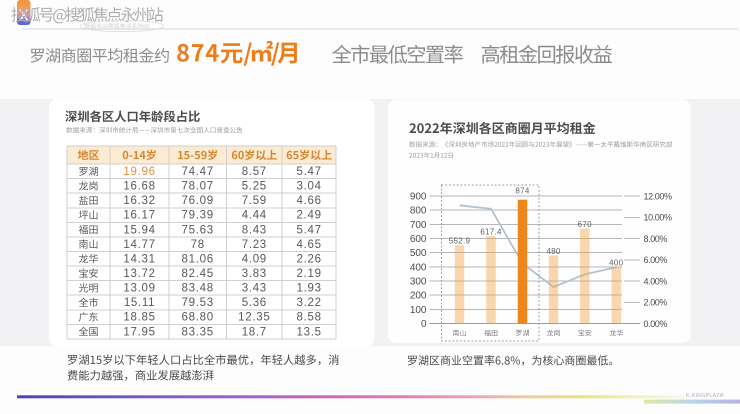 The height and width of the screenshot is (414, 740). Describe the element at coordinates (139, 259) in the screenshot. I see `svg-text: 14.31` at that location.